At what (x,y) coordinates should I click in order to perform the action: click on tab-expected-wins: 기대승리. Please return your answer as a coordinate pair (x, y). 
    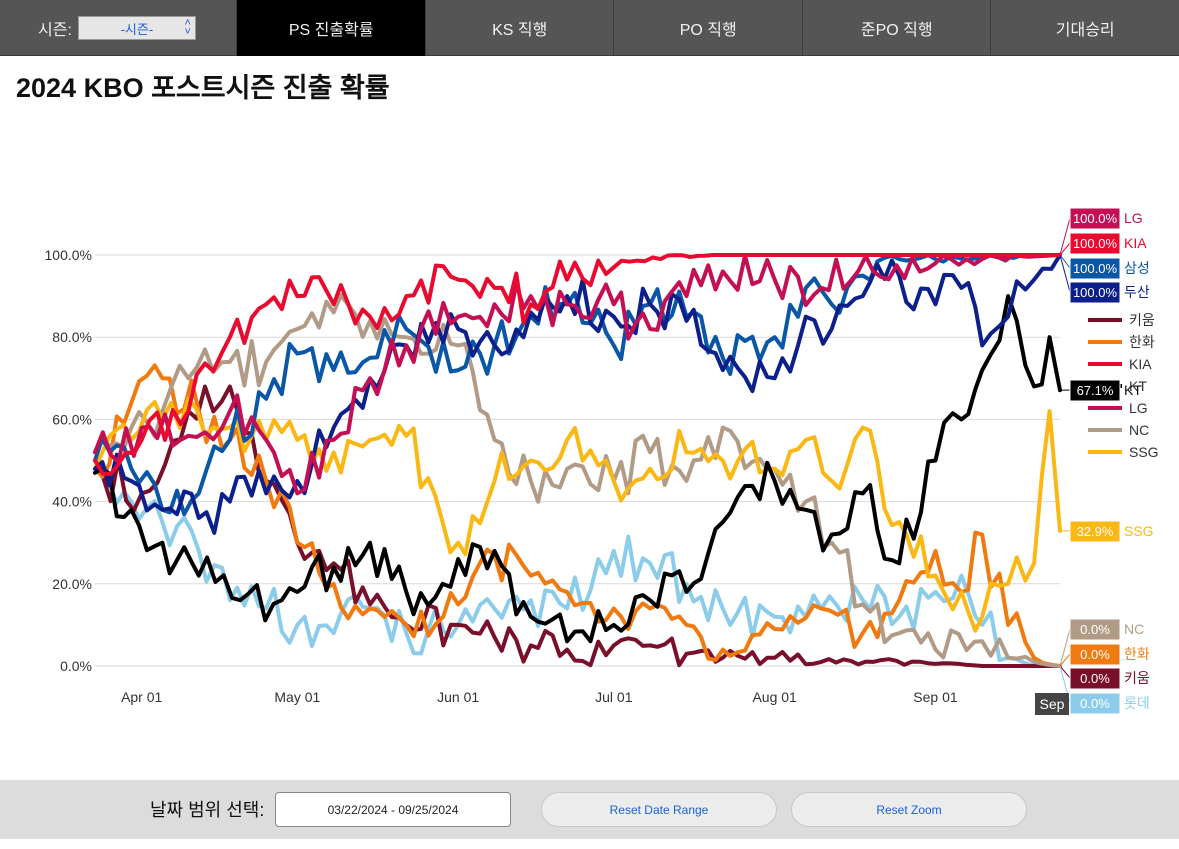
    Looking at the image, I should click on (1084, 28).